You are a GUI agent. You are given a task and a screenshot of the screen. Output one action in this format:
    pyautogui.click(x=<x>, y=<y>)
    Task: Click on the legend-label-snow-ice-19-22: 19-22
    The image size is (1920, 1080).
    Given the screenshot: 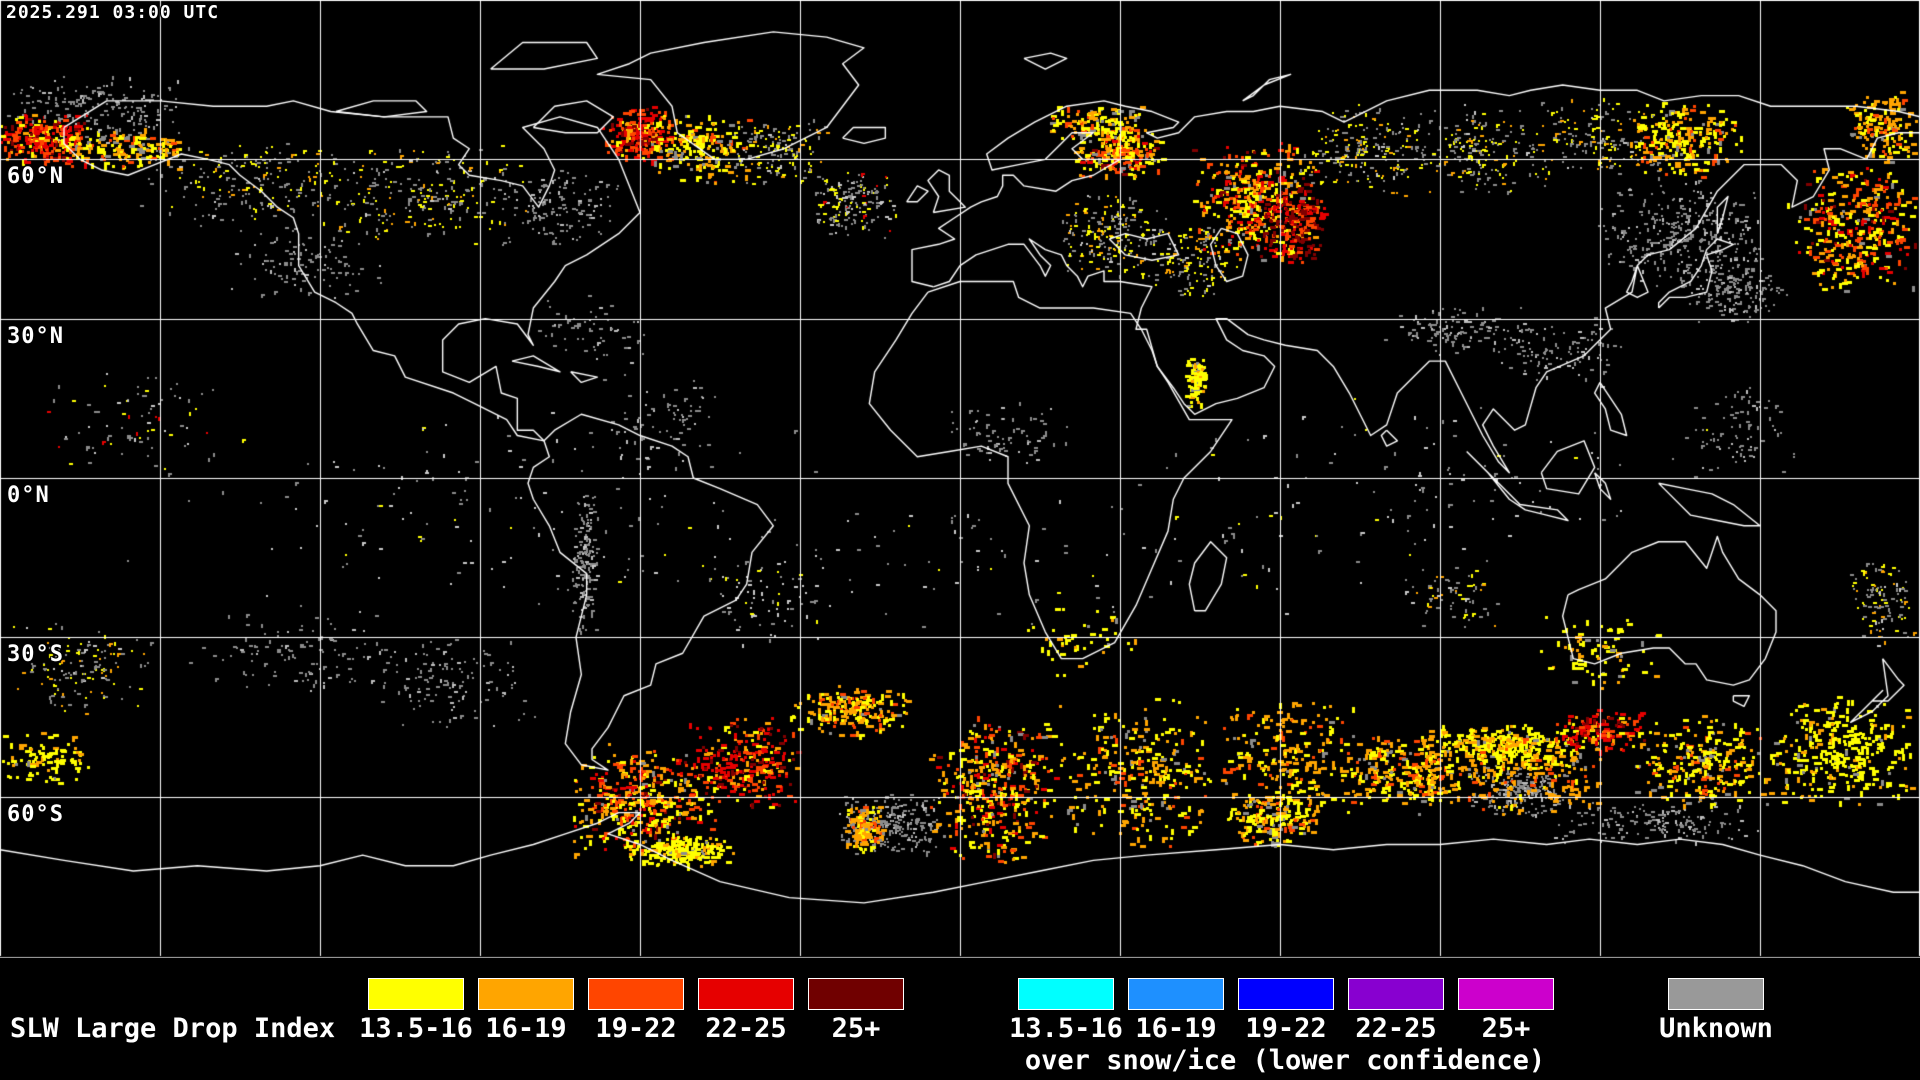 What is the action you would take?
    pyautogui.click(x=1286, y=1028)
    